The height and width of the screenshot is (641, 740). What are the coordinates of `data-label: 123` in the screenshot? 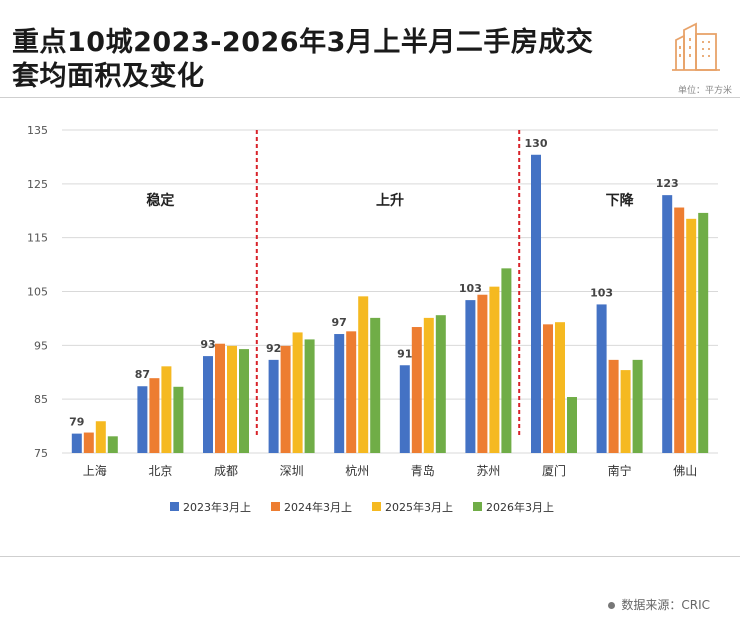 It's located at (667, 183).